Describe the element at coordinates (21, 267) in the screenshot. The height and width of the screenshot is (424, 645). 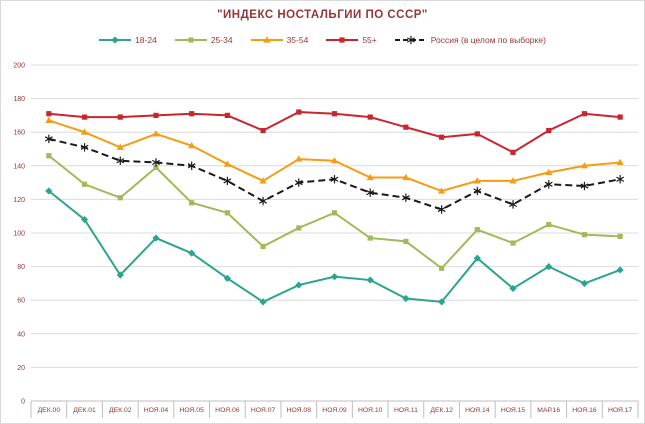
I see `y-axis-tick-label: 80` at that location.